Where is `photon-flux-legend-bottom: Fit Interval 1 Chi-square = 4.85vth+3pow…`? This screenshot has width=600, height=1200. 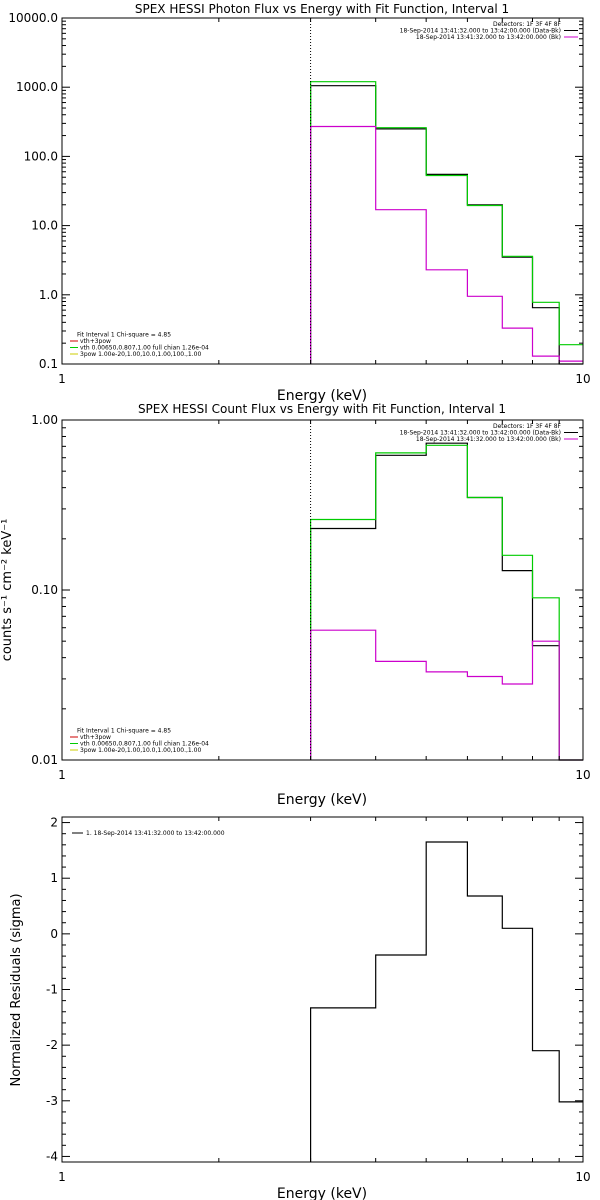 photon-flux-legend-bottom: Fit Interval 1 Chi-square = 4.85vth+3pow… is located at coordinates (139, 345).